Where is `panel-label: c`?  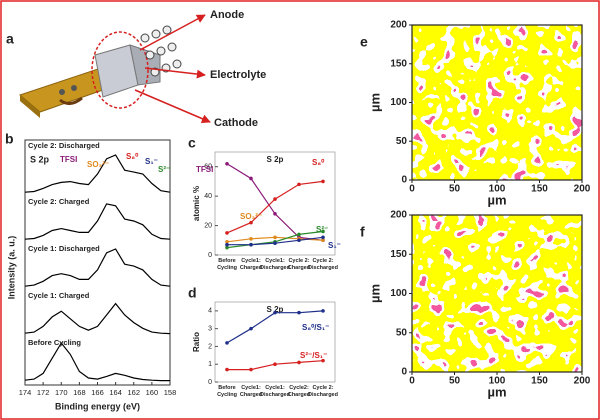
panel-label: c is located at coordinates (192, 143).